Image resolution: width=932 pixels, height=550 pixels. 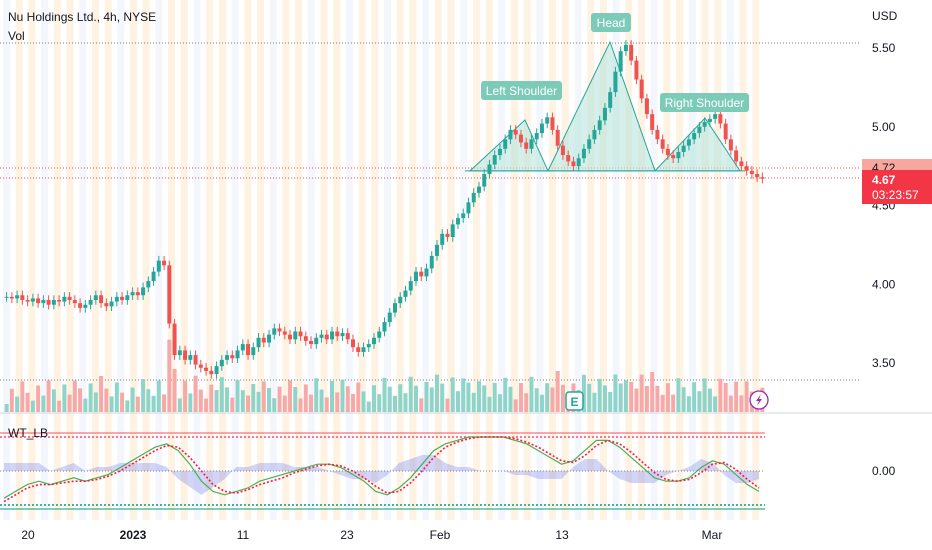 I want to click on symbol-title: Nu Holdings Ltd., 4h, NYSE, so click(x=82, y=17).